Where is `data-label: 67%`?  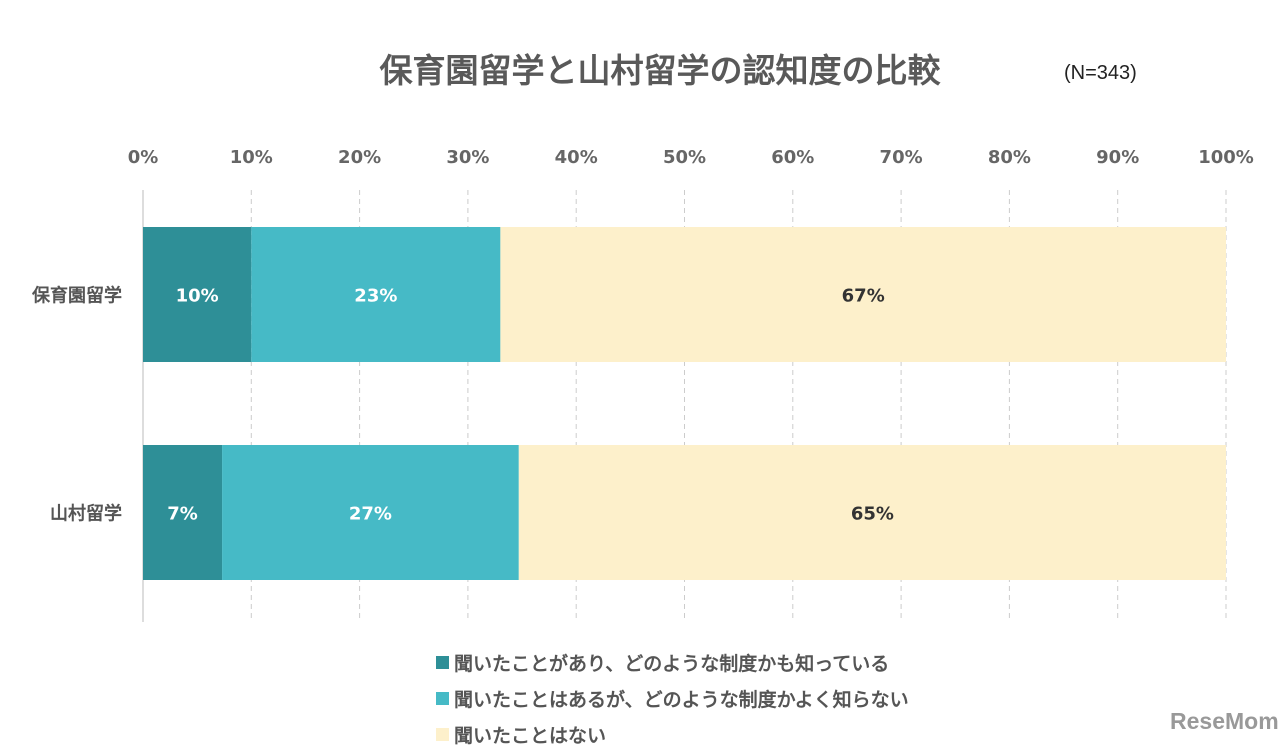 data-label: 67% is located at coordinates (863, 296).